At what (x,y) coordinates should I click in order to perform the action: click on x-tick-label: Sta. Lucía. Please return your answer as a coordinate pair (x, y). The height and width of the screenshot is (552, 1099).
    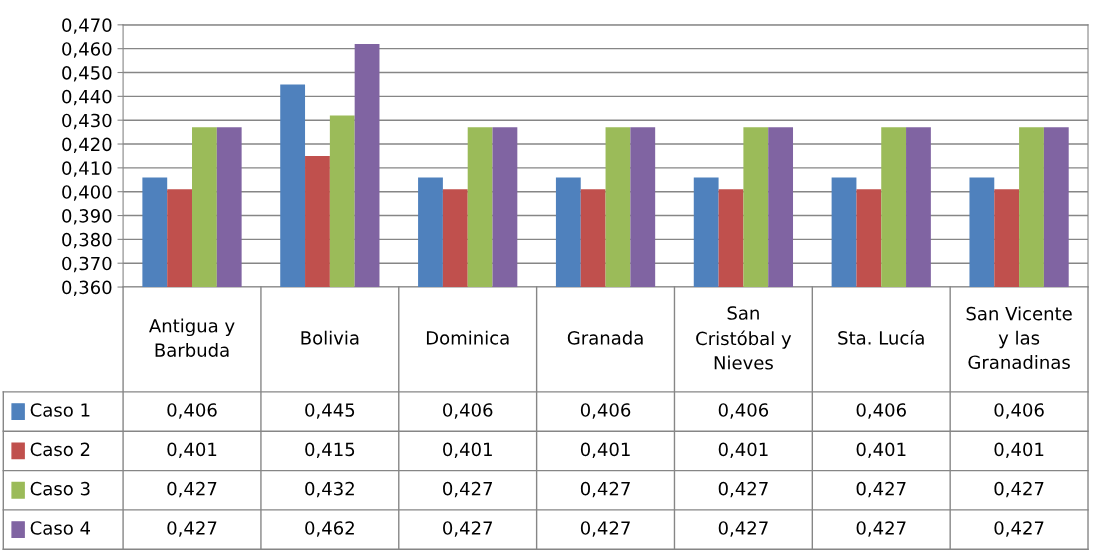
    Looking at the image, I should click on (881, 337).